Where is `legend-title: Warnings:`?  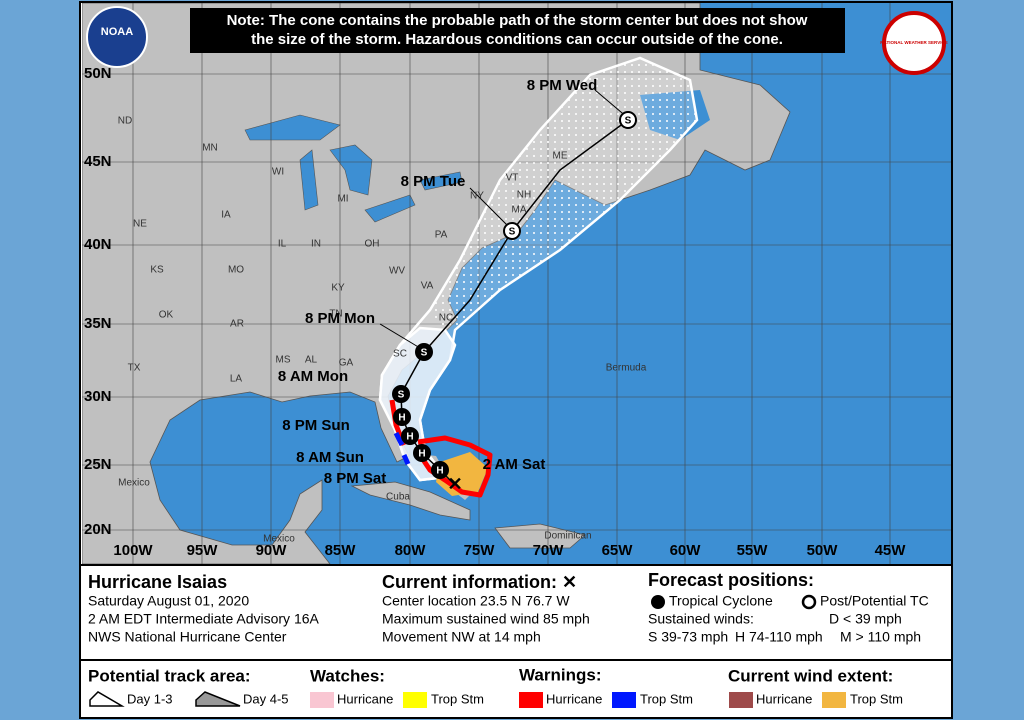 legend-title: Warnings: is located at coordinates (560, 674).